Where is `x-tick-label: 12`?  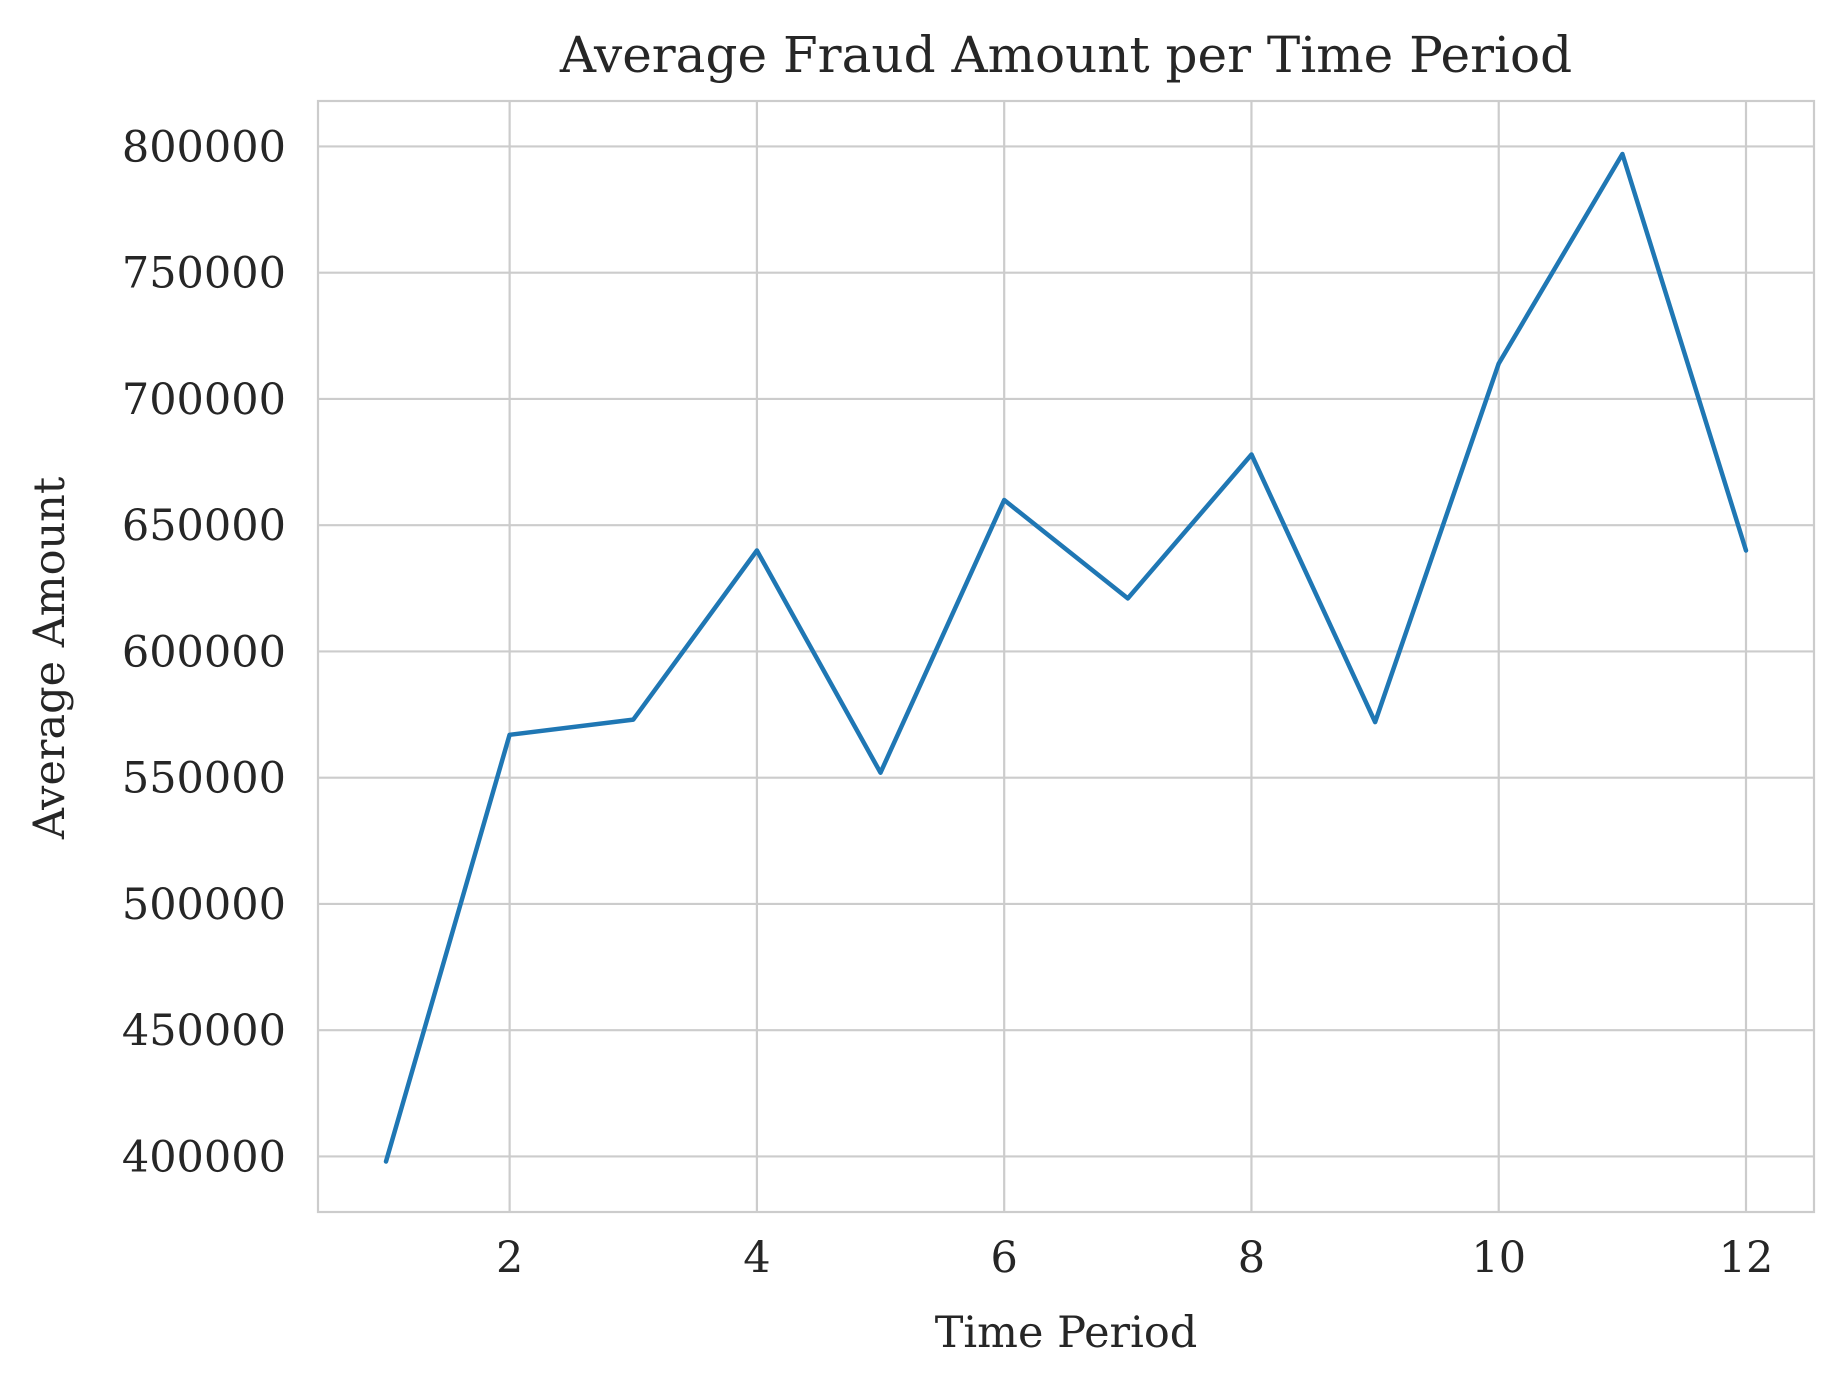
x-tick-label: 12 is located at coordinates (1746, 1258).